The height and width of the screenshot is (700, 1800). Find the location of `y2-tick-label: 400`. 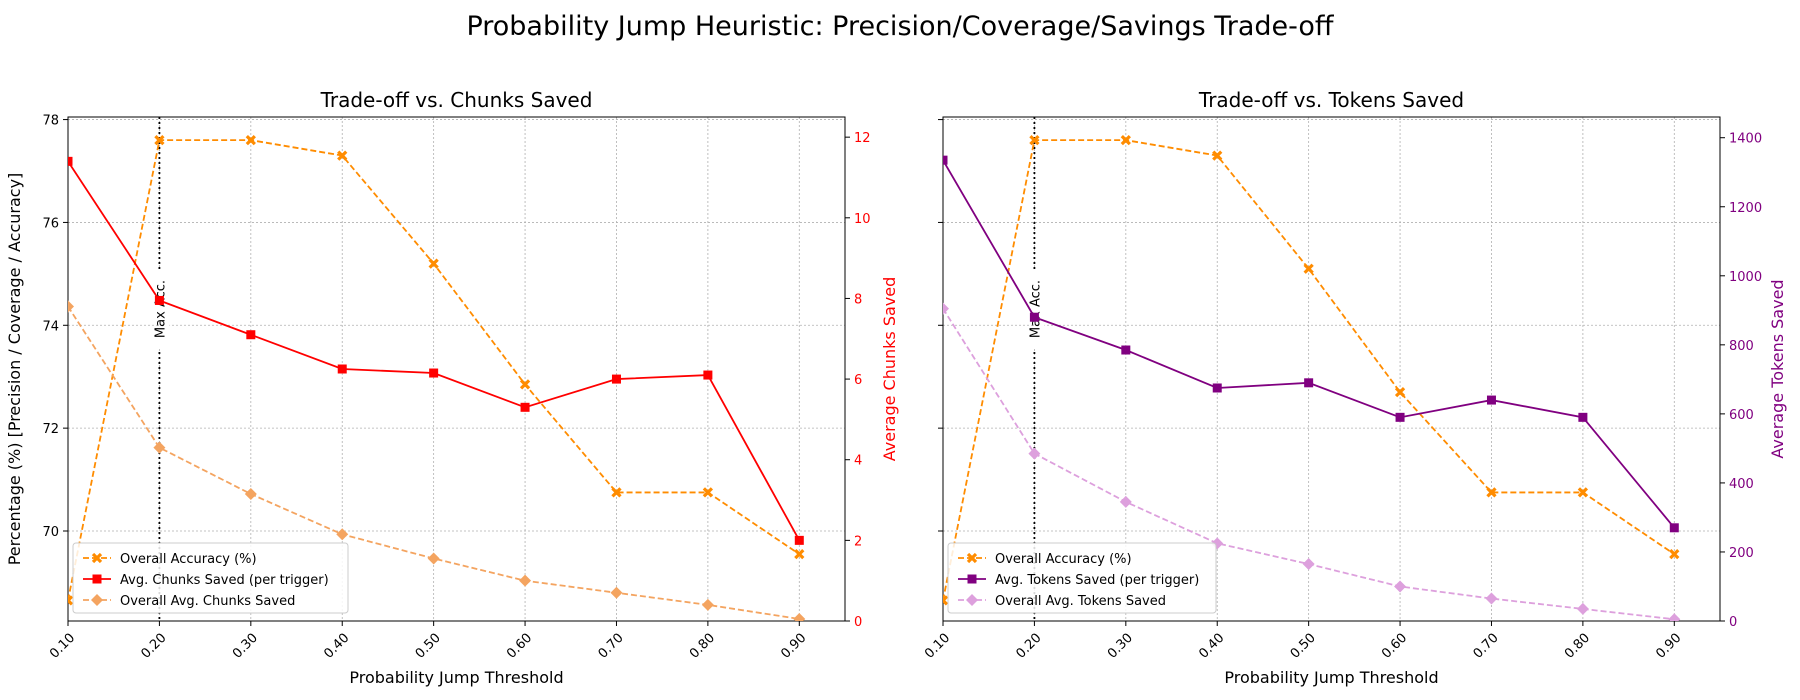

y2-tick-label: 400 is located at coordinates (1741, 484).